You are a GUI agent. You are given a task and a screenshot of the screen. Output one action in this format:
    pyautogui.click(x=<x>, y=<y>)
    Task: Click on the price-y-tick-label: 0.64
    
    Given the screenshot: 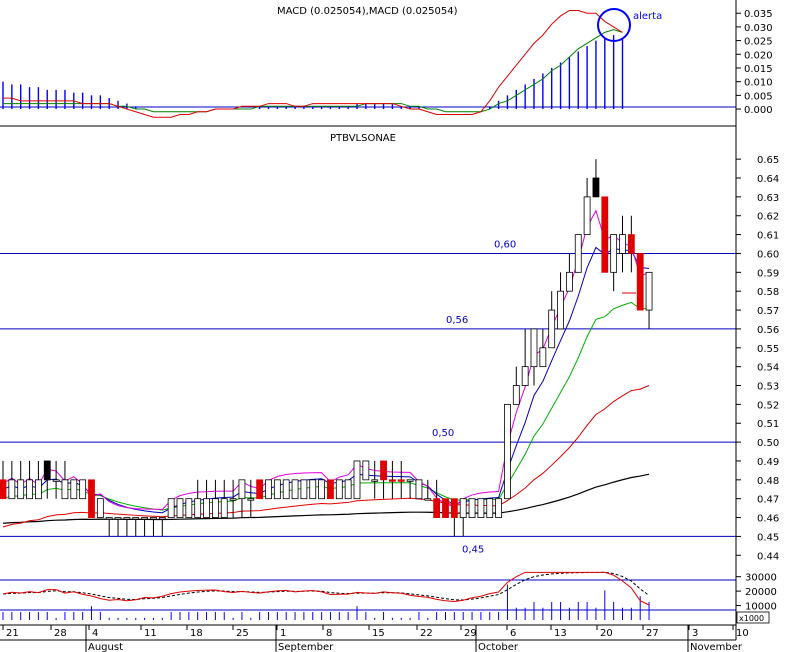 What is the action you would take?
    pyautogui.click(x=768, y=179)
    